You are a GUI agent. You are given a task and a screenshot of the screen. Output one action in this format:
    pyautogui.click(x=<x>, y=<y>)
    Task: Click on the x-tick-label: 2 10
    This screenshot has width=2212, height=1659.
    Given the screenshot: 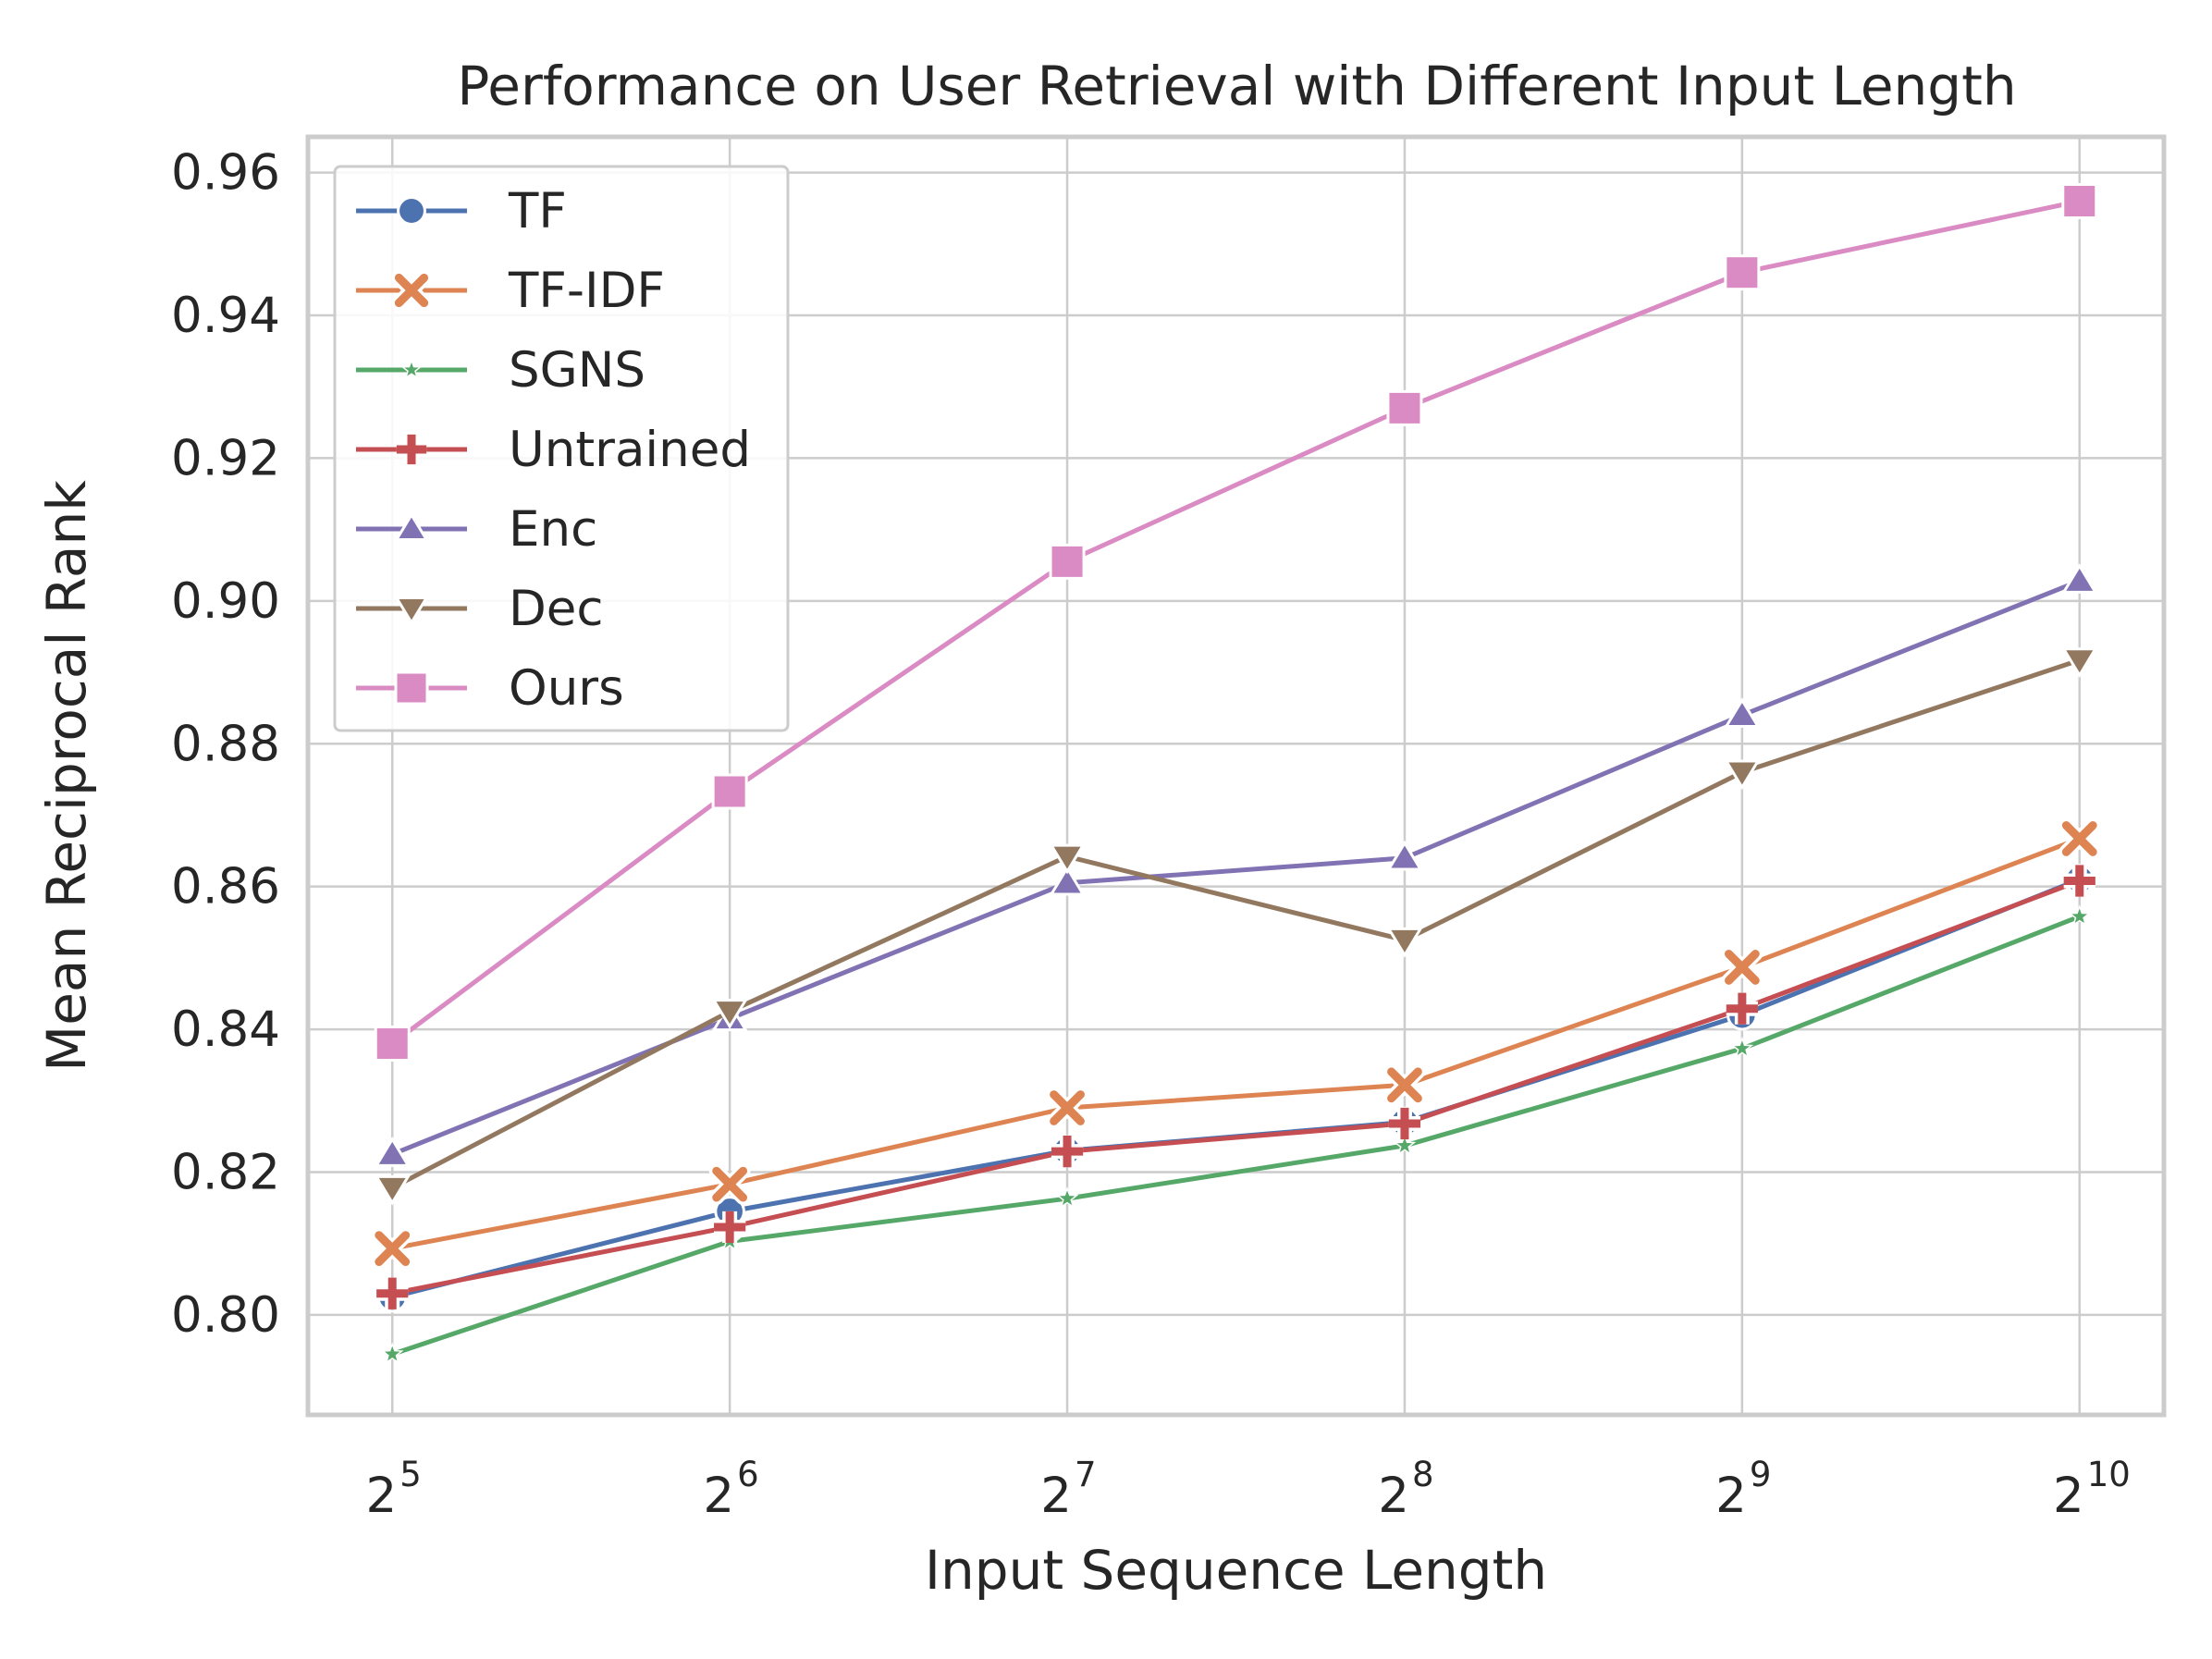 What is the action you would take?
    pyautogui.click(x=2092, y=1490)
    